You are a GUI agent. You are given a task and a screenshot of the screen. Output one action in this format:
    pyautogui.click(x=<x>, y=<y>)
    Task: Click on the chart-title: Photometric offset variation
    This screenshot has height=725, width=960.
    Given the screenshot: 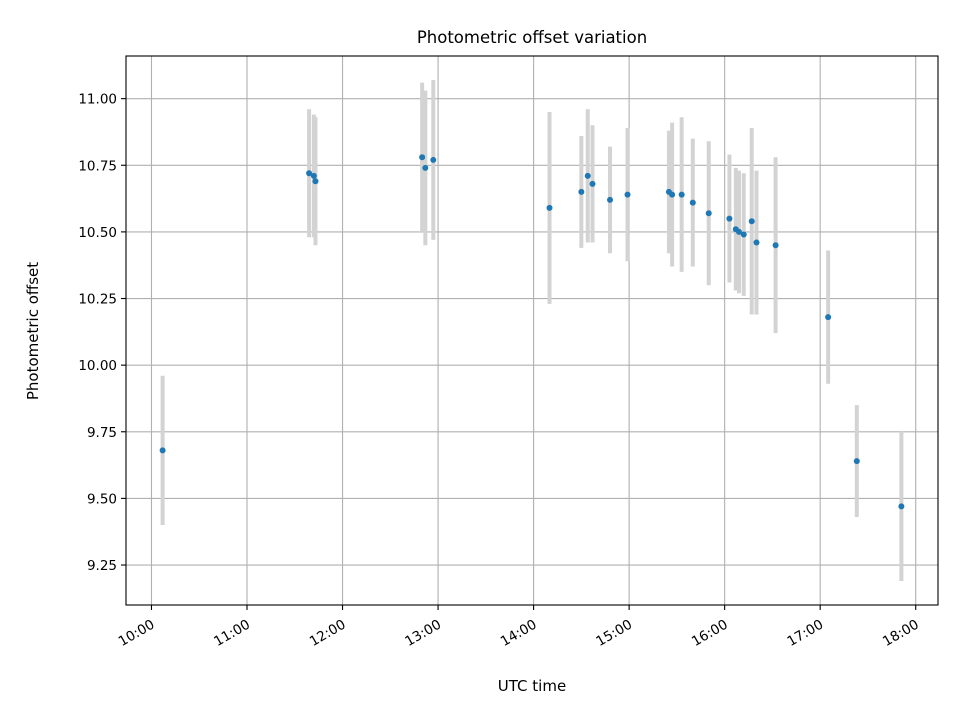 What is the action you would take?
    pyautogui.click(x=532, y=37)
    